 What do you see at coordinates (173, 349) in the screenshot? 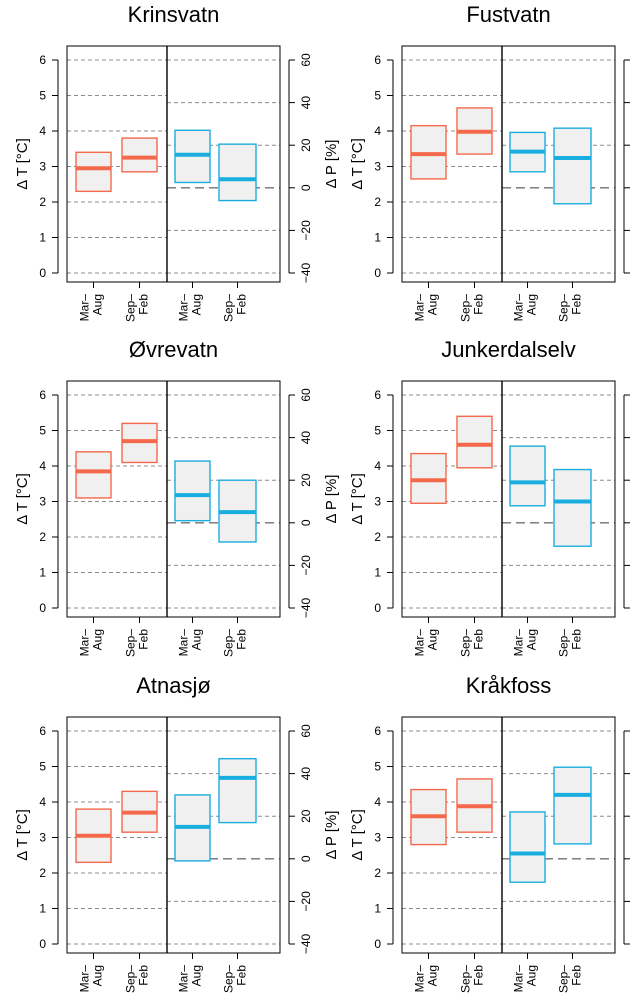
I see `panel-title: Øvrevatn` at bounding box center [173, 349].